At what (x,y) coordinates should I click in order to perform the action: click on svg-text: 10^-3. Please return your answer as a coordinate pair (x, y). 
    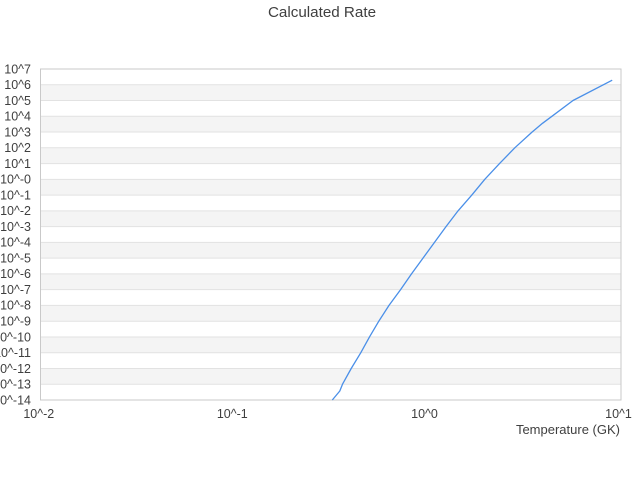
    Looking at the image, I should click on (15, 227).